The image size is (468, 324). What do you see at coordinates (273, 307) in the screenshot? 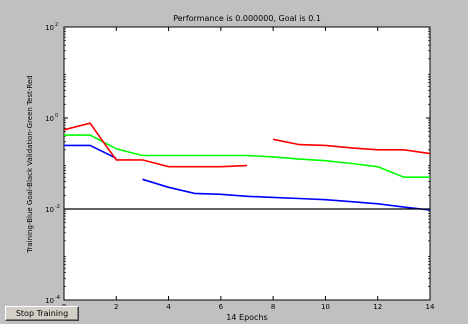
I see `x-tick-label: 8` at bounding box center [273, 307].